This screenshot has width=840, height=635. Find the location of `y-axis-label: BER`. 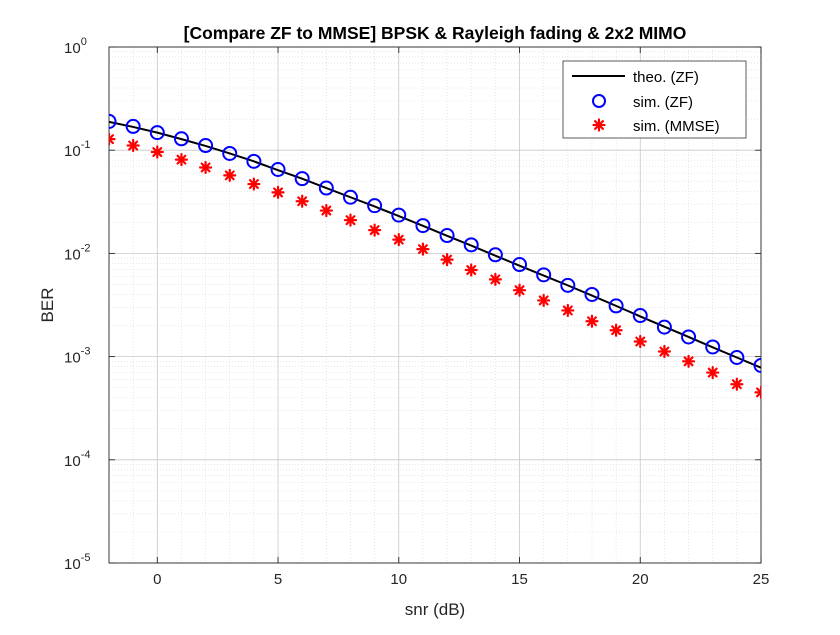

y-axis-label: BER is located at coordinates (47, 305).